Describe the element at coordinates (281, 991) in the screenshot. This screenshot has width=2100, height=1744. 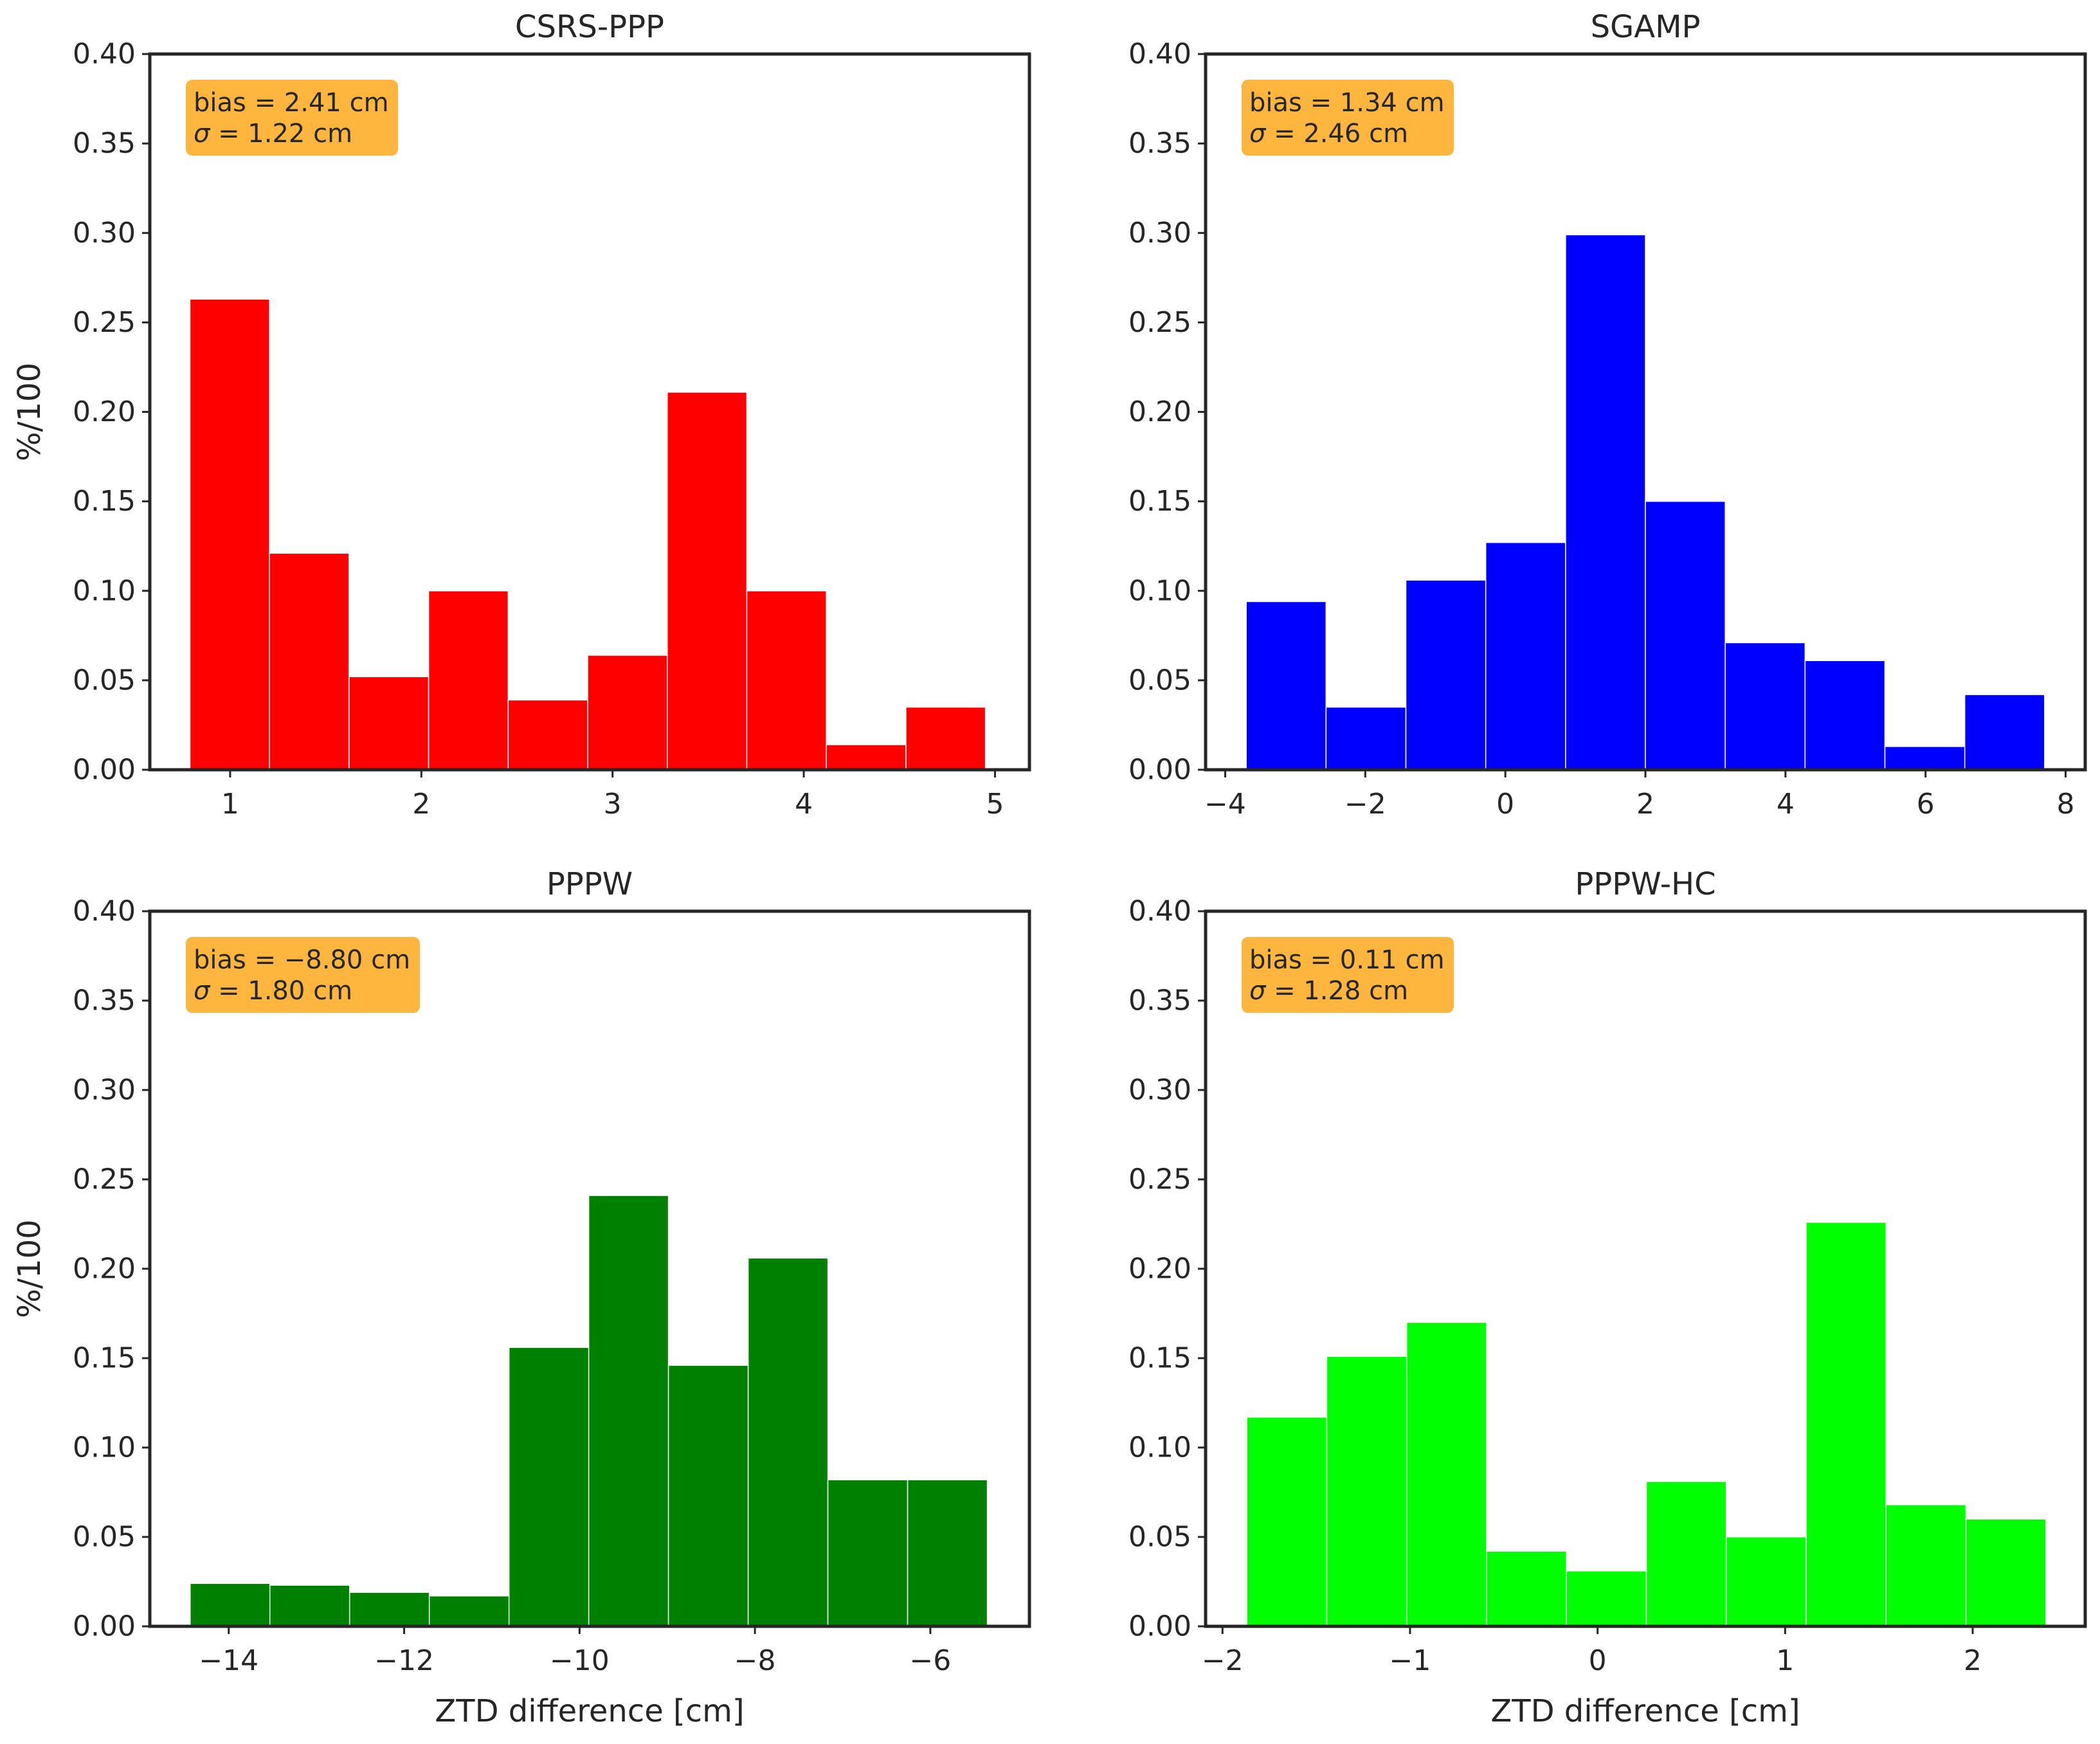
I see `sigma-value: = 1.80 cm` at that location.